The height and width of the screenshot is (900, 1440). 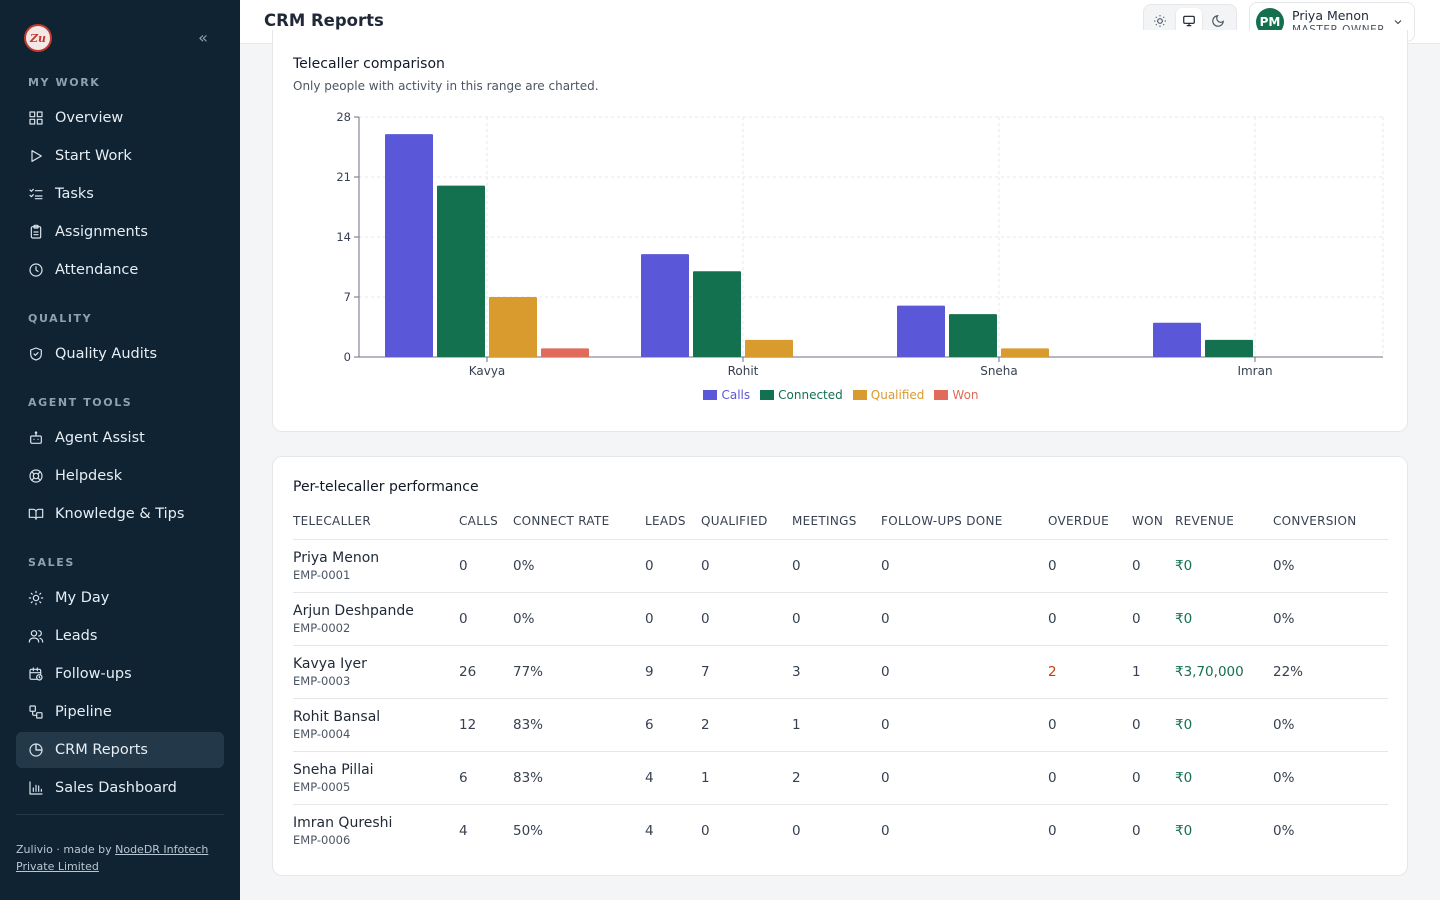 I want to click on legend-label: Qualified, so click(x=897, y=395).